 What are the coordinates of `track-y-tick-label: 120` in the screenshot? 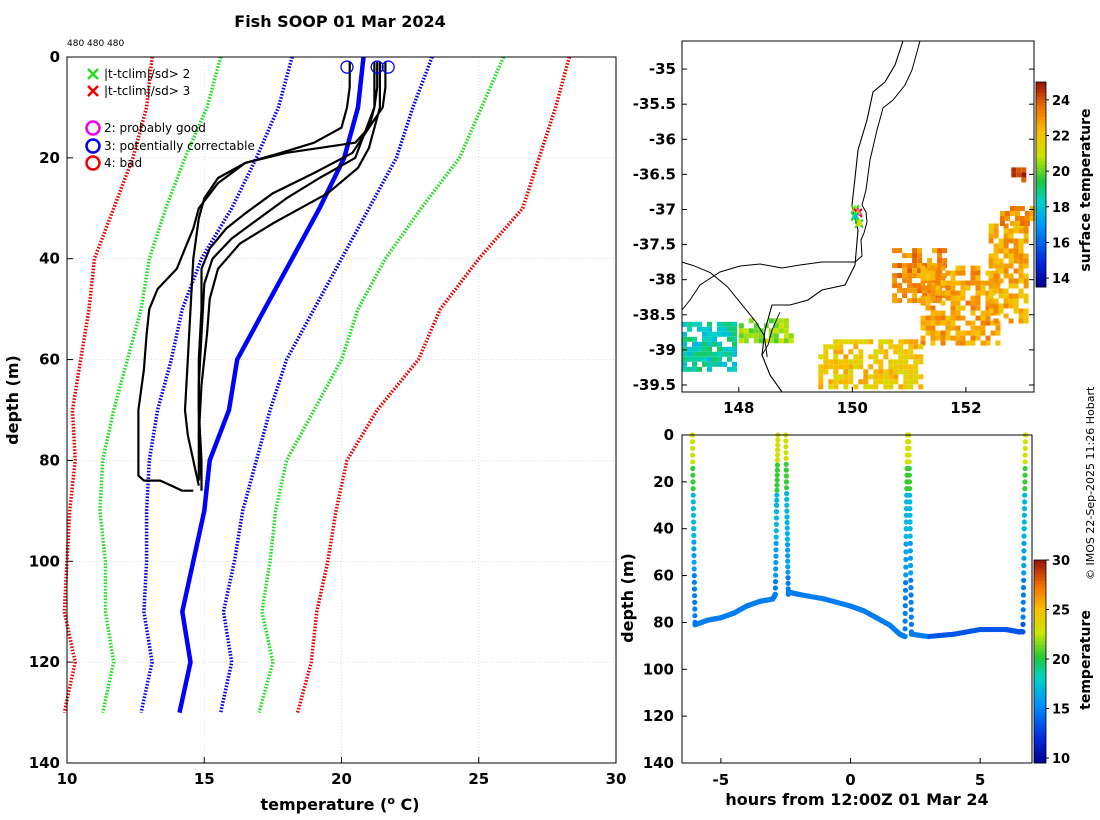 It's located at (658, 716).